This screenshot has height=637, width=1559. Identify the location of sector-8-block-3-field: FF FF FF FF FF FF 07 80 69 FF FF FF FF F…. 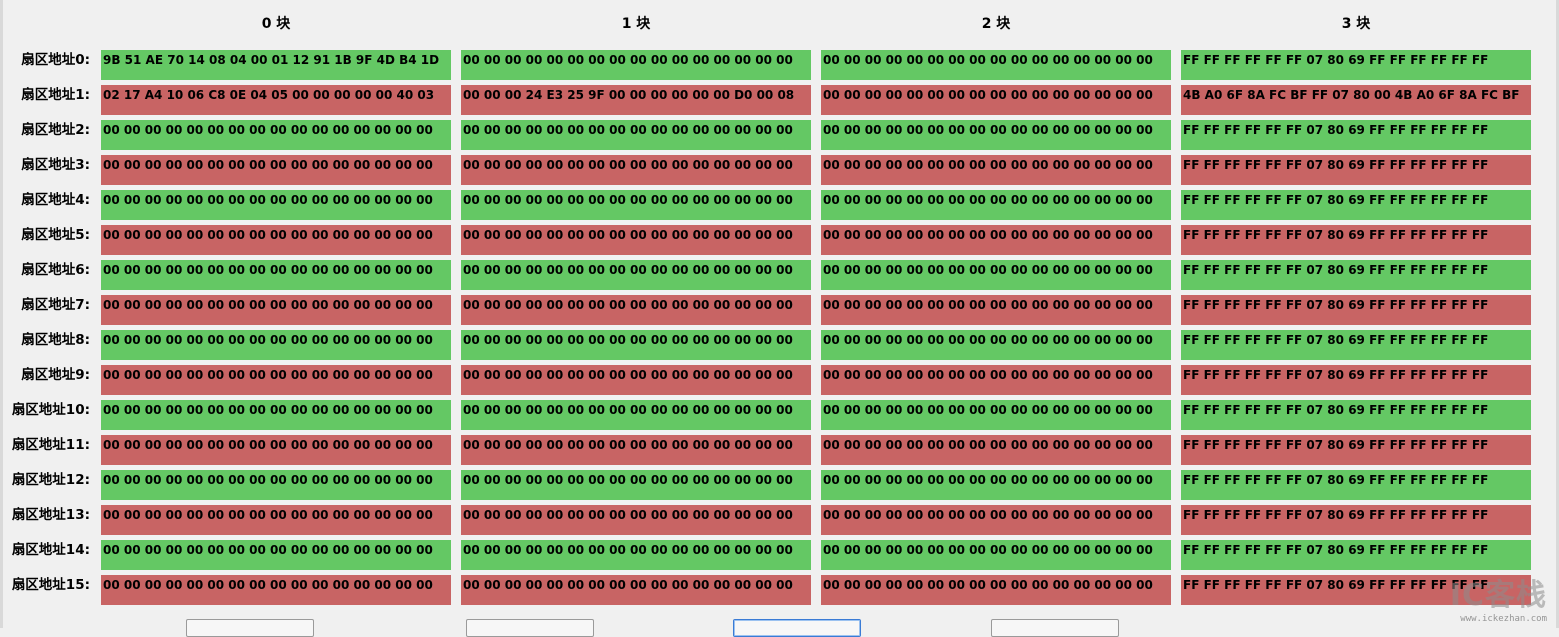
(1356, 345).